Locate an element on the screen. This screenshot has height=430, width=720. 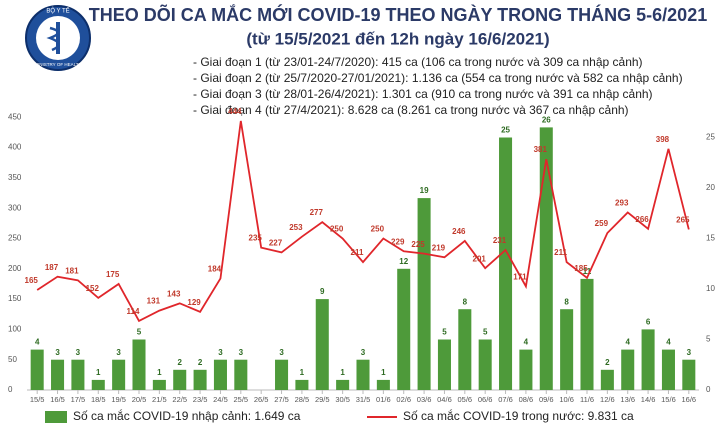
x-tick-label: 17/5 is located at coordinates (78, 399).